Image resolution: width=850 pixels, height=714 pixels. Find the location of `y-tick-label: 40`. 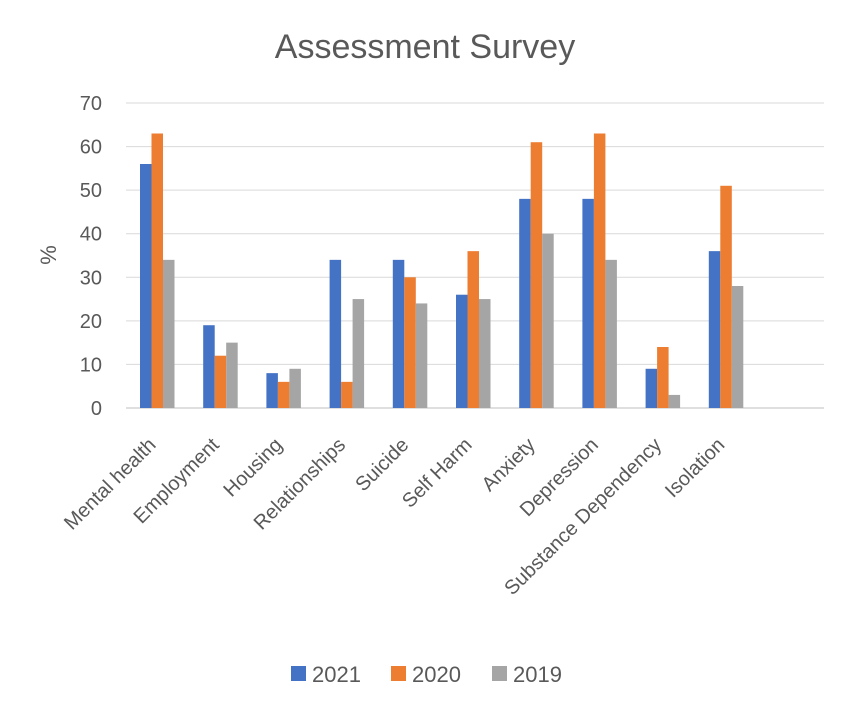

y-tick-label: 40 is located at coordinates (91, 235).